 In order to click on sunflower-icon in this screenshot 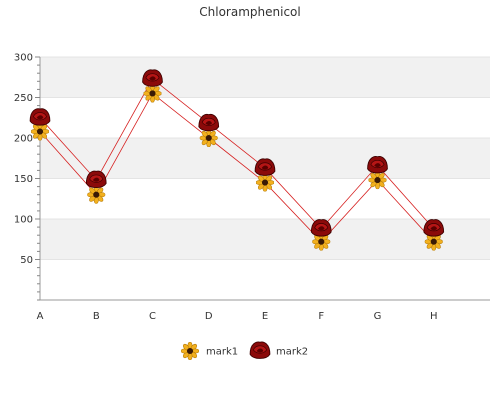, I will do `click(190, 351)`.